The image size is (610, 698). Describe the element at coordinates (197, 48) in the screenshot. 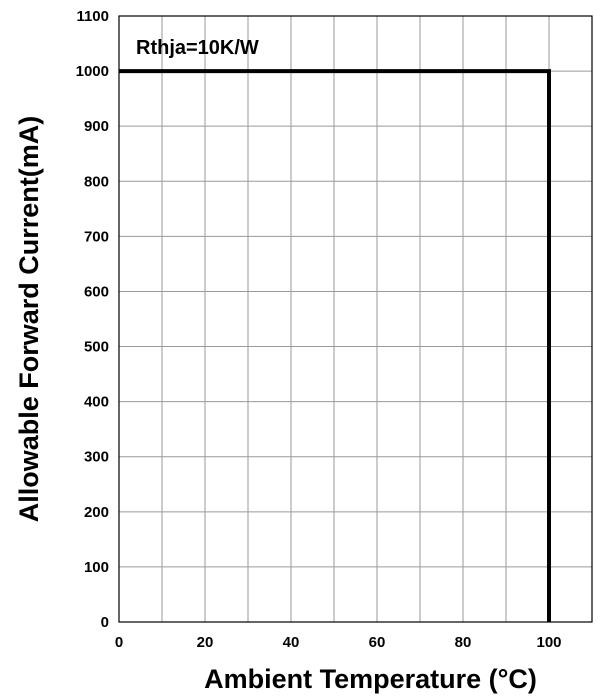

I see `annotation-rthja: Rthja=10K/W` at that location.